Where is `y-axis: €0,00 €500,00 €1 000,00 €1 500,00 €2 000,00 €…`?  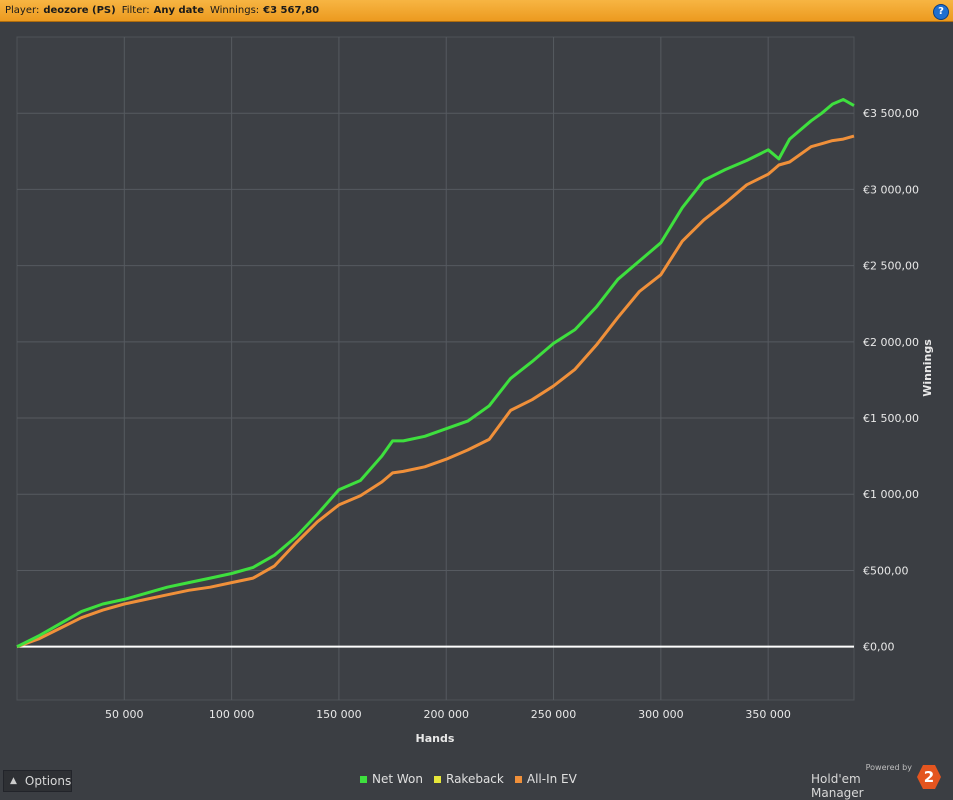
y-axis: €0,00 €500,00 €1 000,00 €1 500,00 €2 000,00 €… is located at coordinates (891, 380).